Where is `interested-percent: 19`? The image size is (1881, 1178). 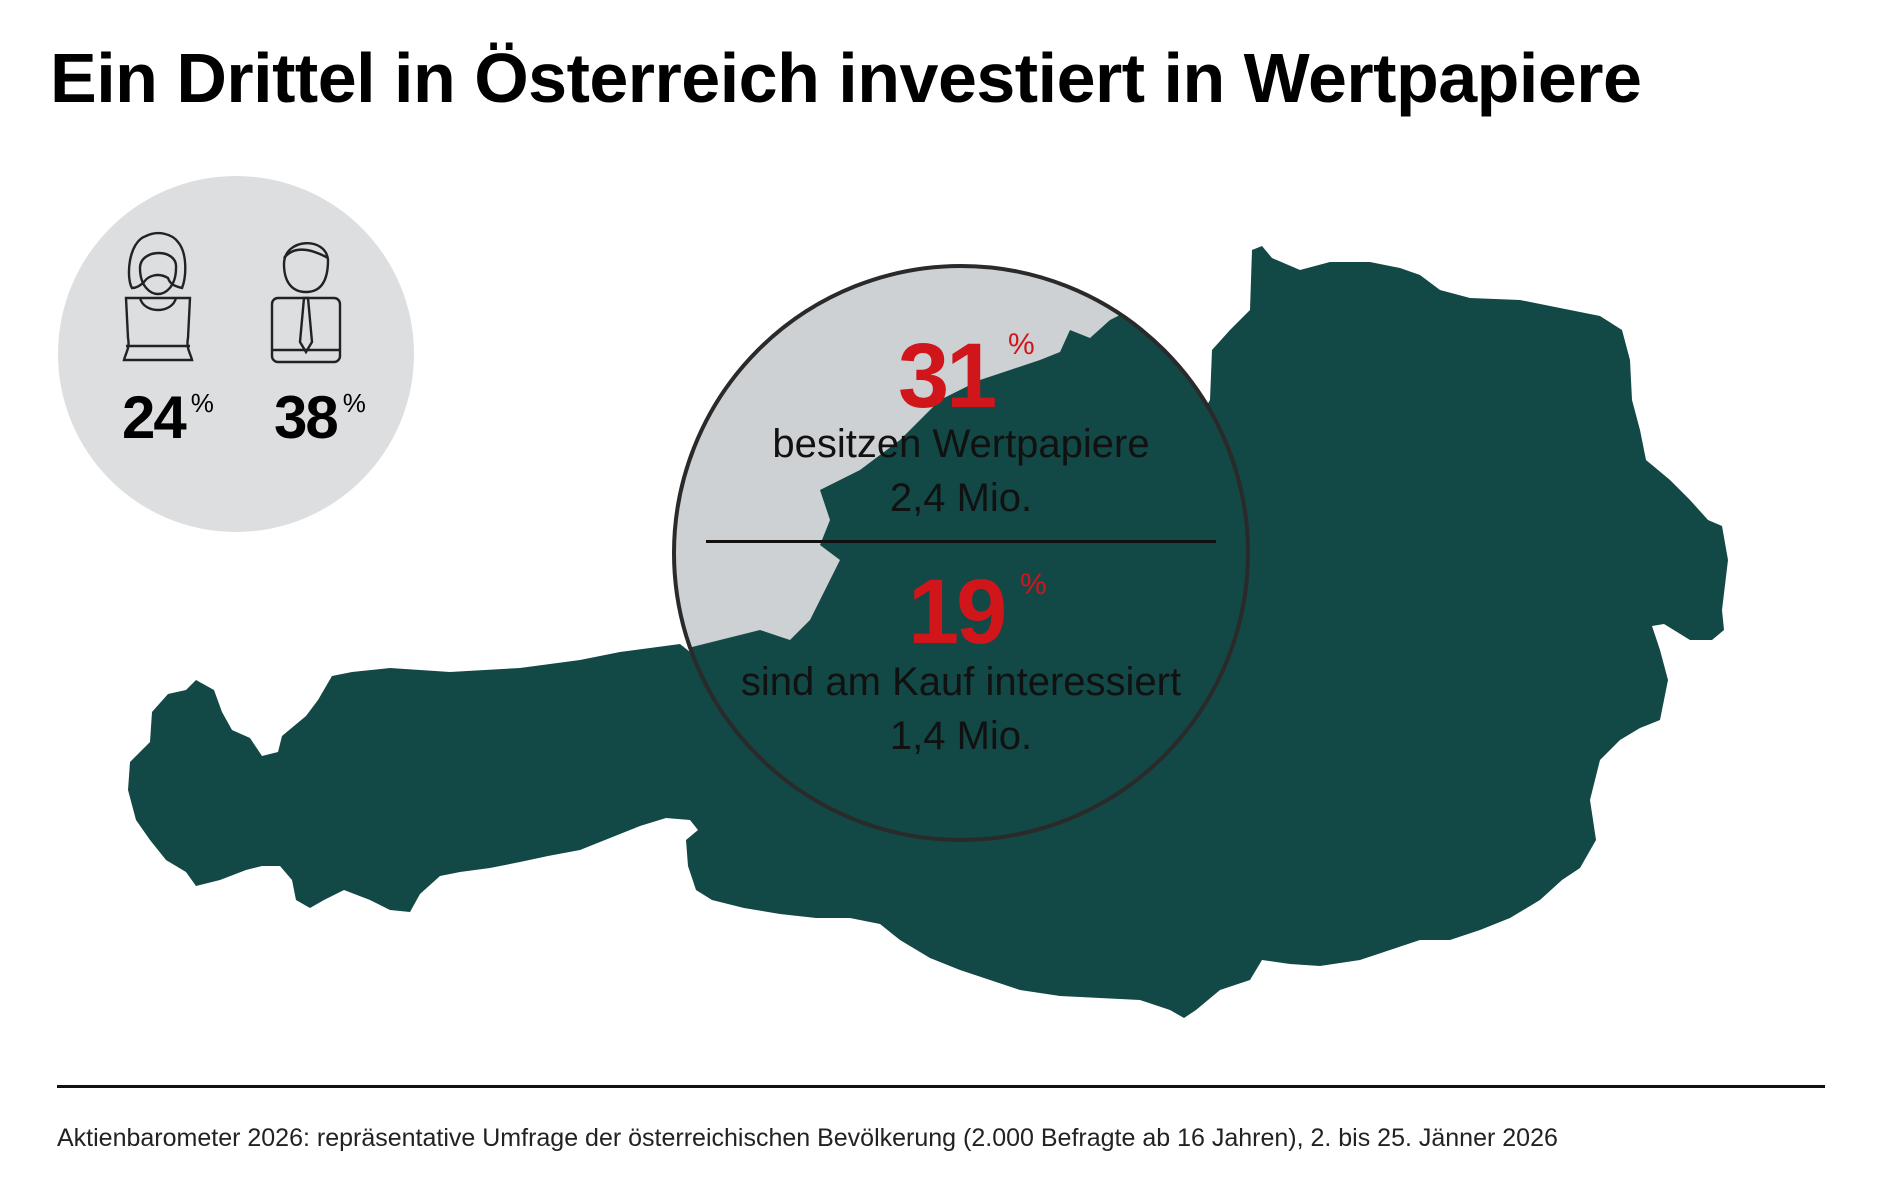 interested-percent: 19 is located at coordinates (957, 612).